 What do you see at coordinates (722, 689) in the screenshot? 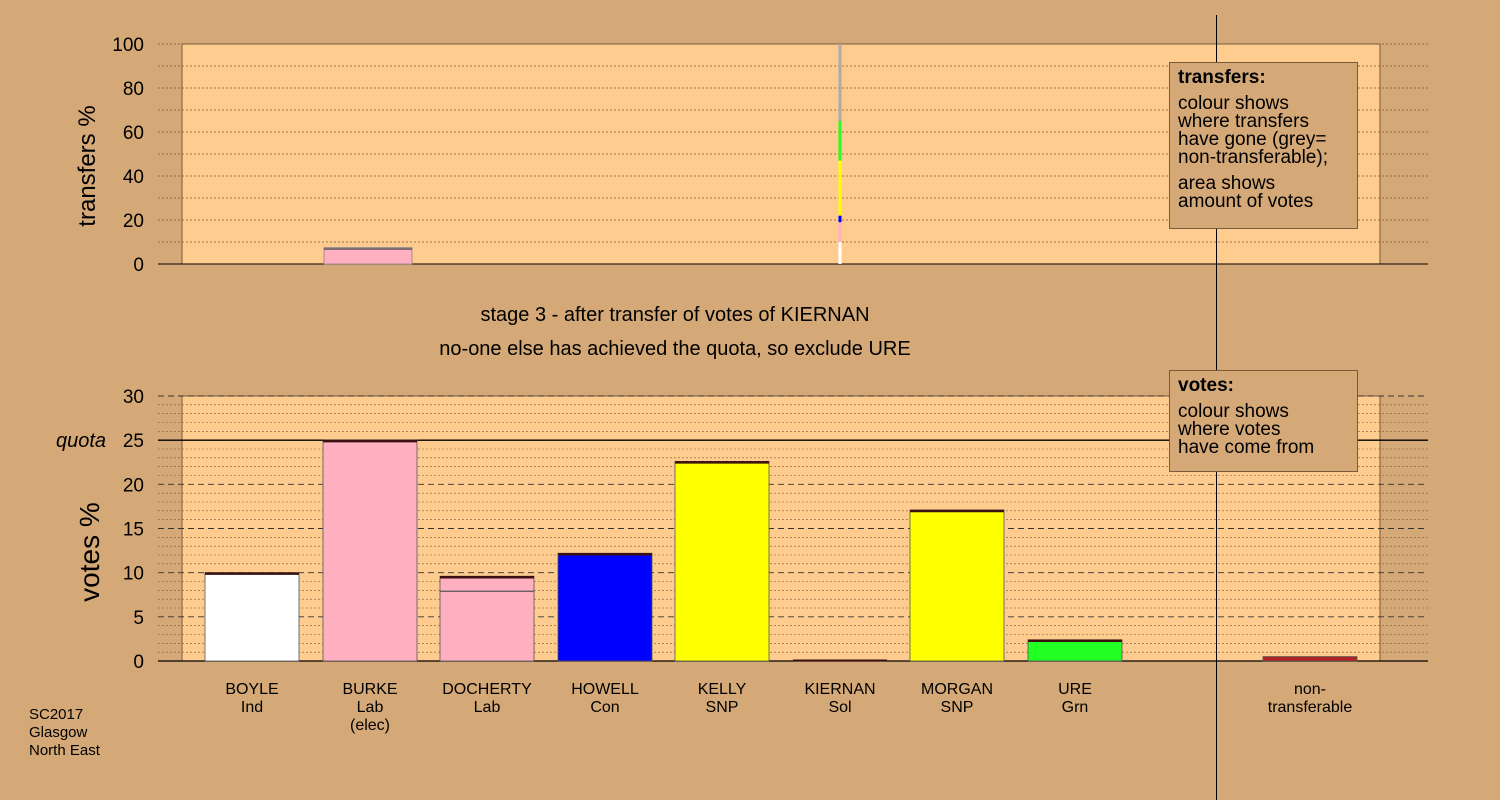
I see `category-label: KELLY` at bounding box center [722, 689].